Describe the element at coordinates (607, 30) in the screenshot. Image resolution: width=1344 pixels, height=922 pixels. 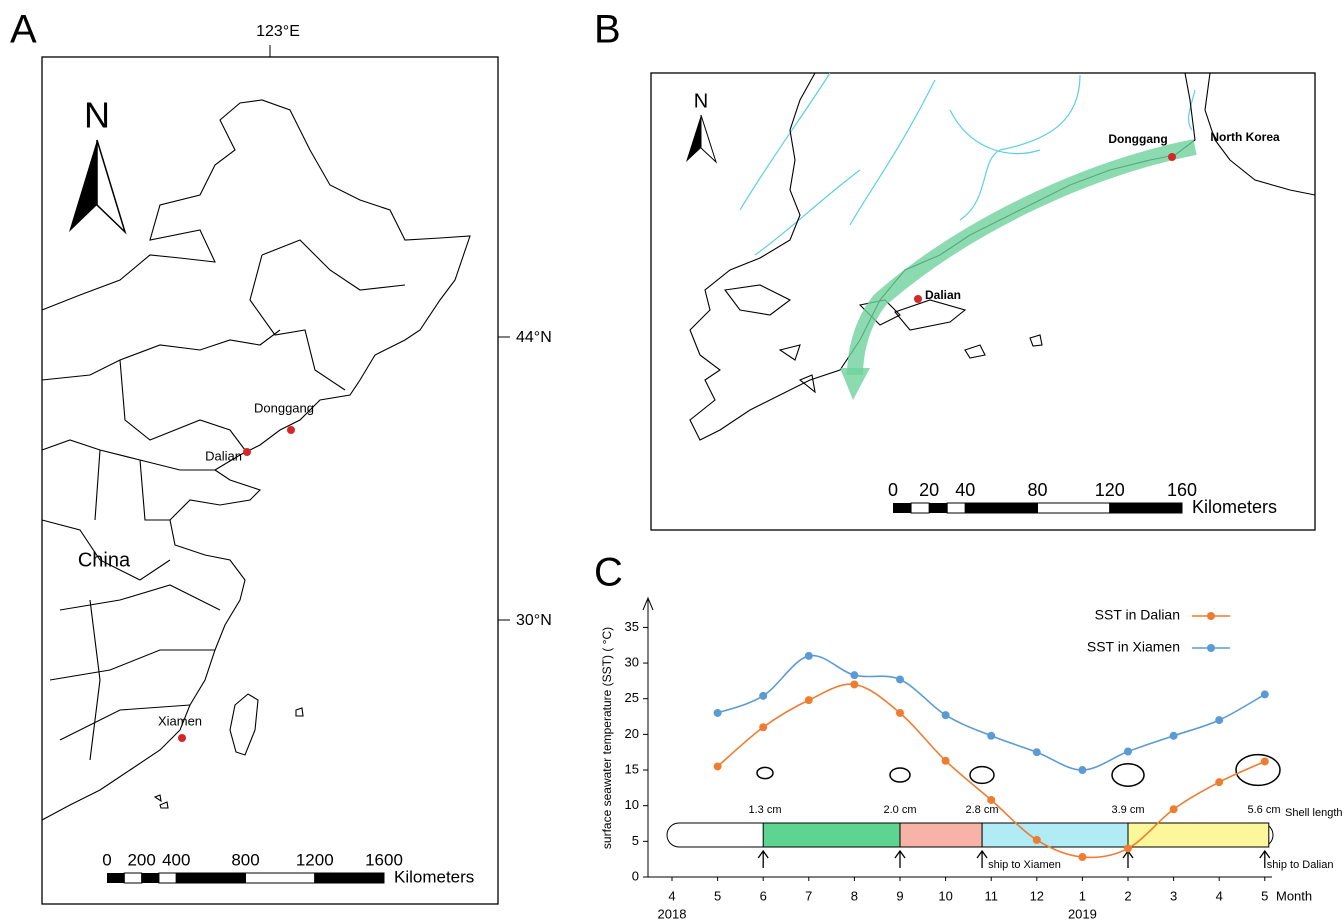
I see `panel-label: B` at that location.